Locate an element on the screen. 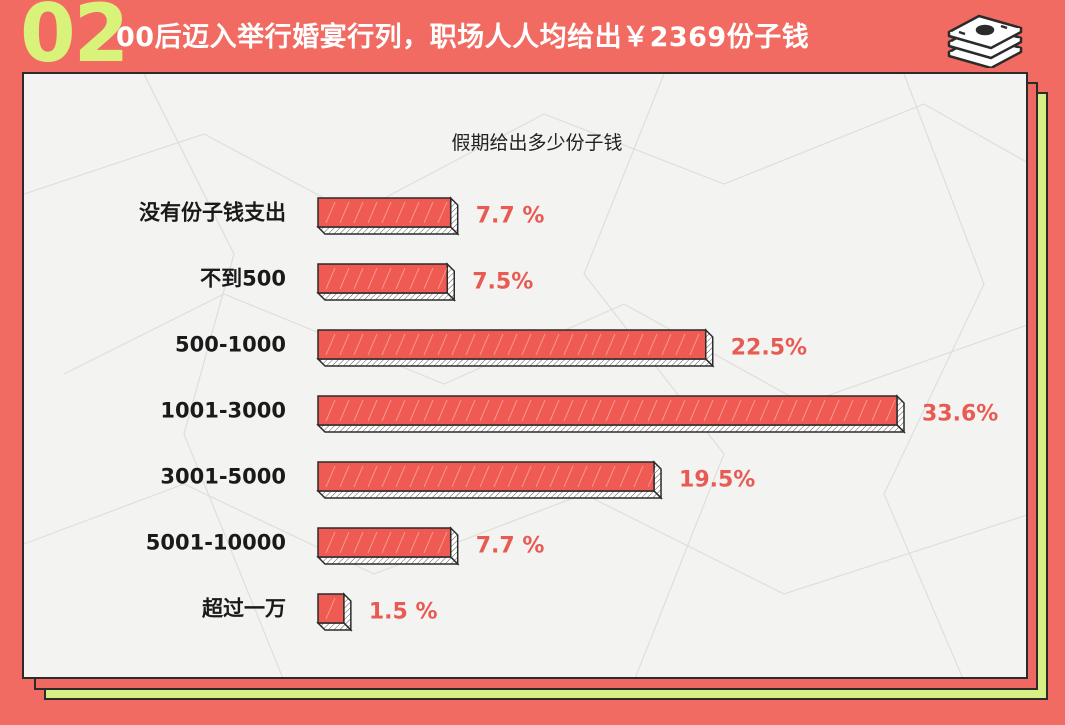 Image resolution: width=1065 pixels, height=725 pixels. page-headline: 00后迈入举行婚宴行列，职场人人均给出￥2369份子钱 is located at coordinates (463, 37).